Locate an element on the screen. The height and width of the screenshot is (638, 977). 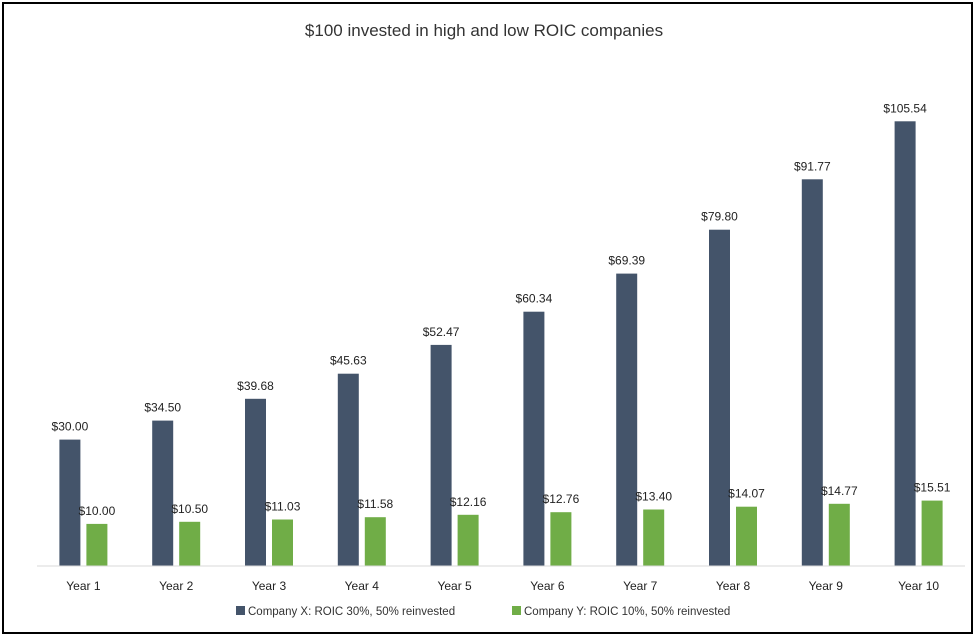
data-label-series1-year-1: $30.00 is located at coordinates (70, 427).